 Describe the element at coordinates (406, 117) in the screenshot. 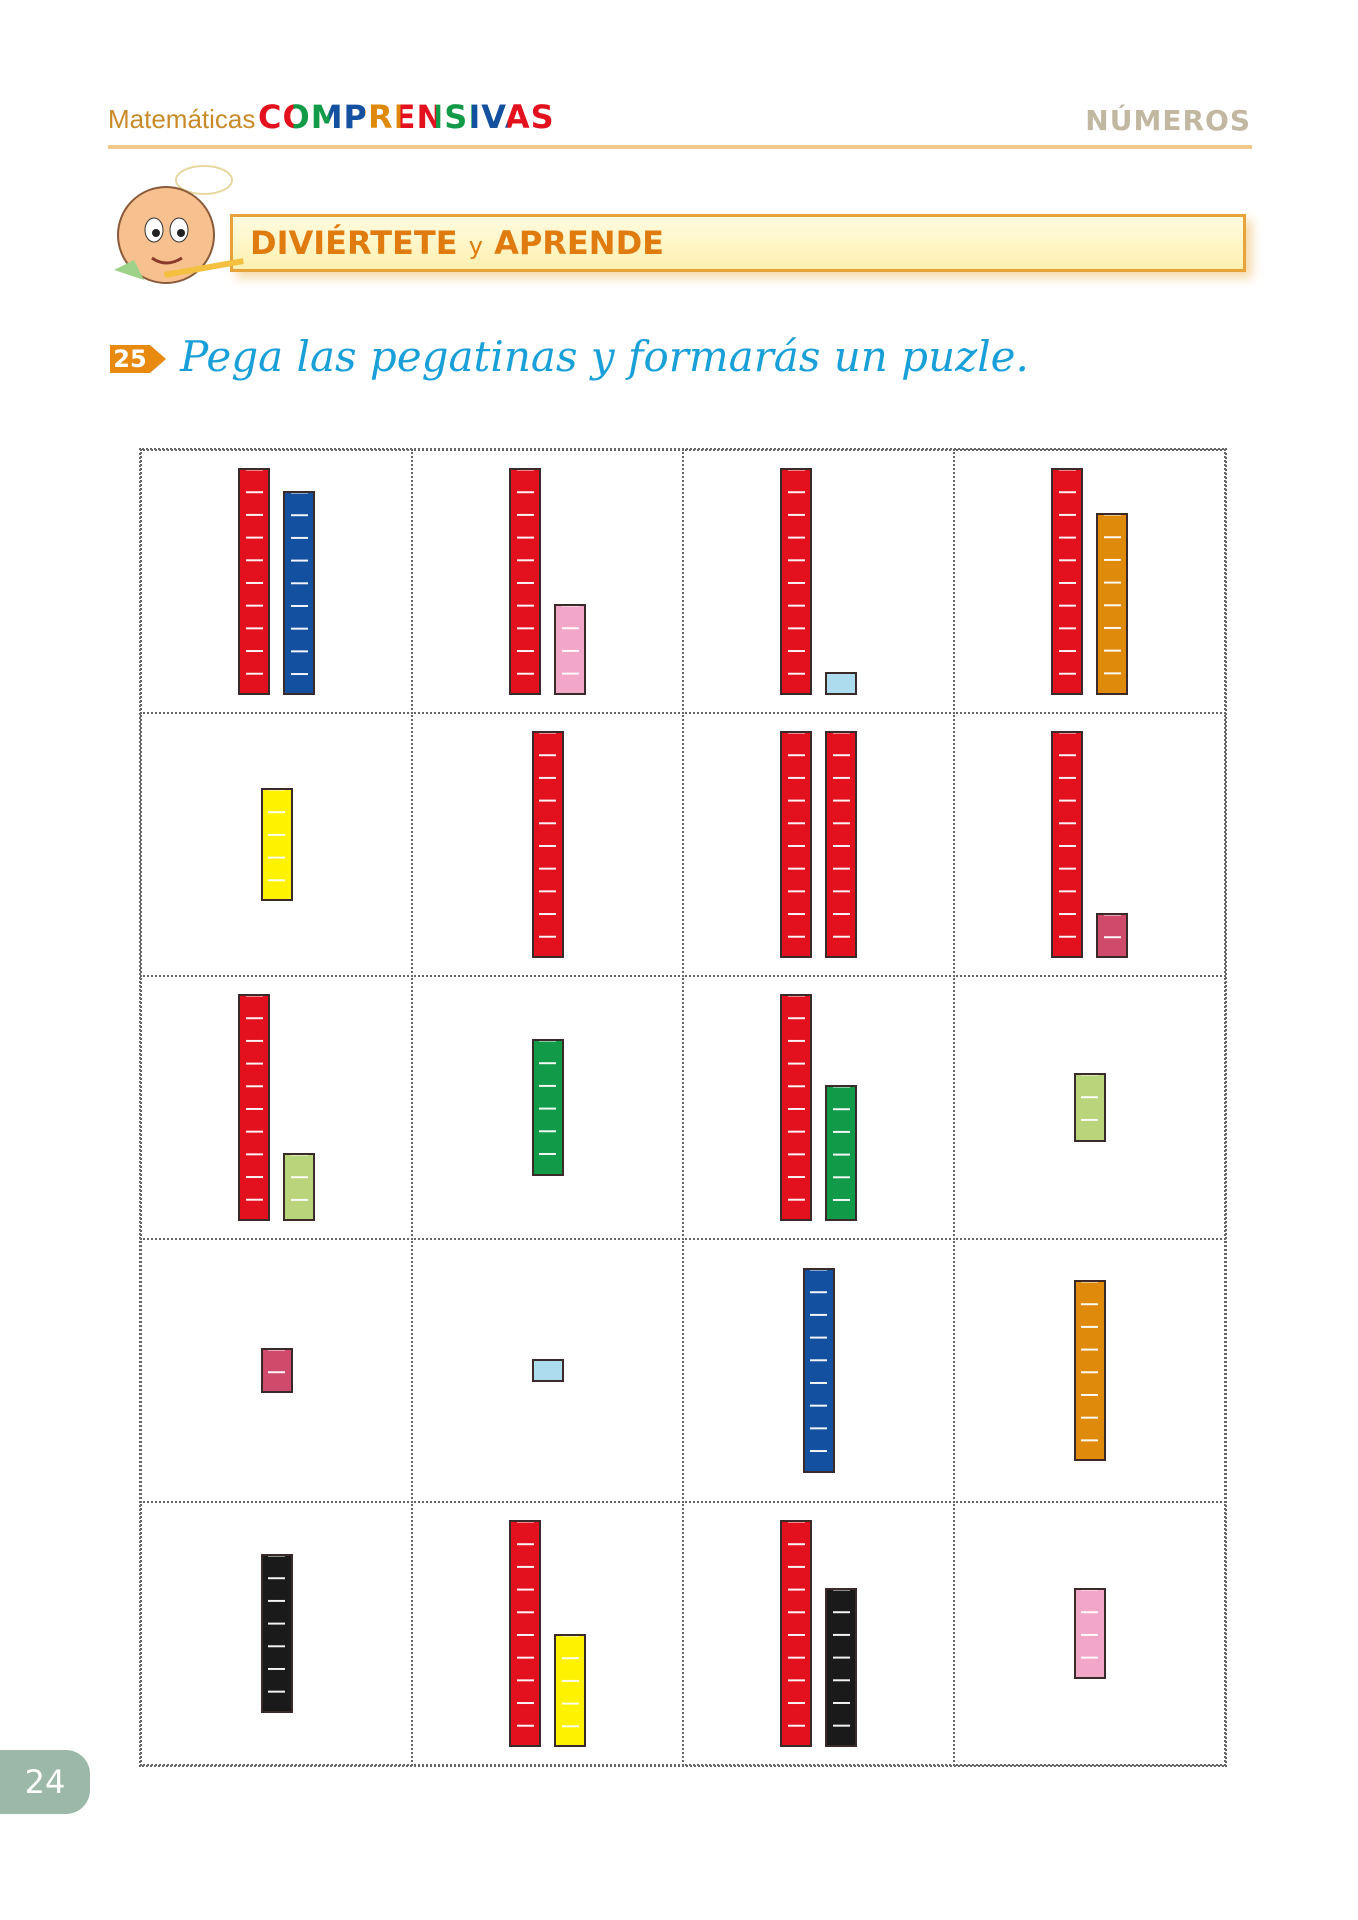

I see `brand: COMPRENSIVAS` at that location.